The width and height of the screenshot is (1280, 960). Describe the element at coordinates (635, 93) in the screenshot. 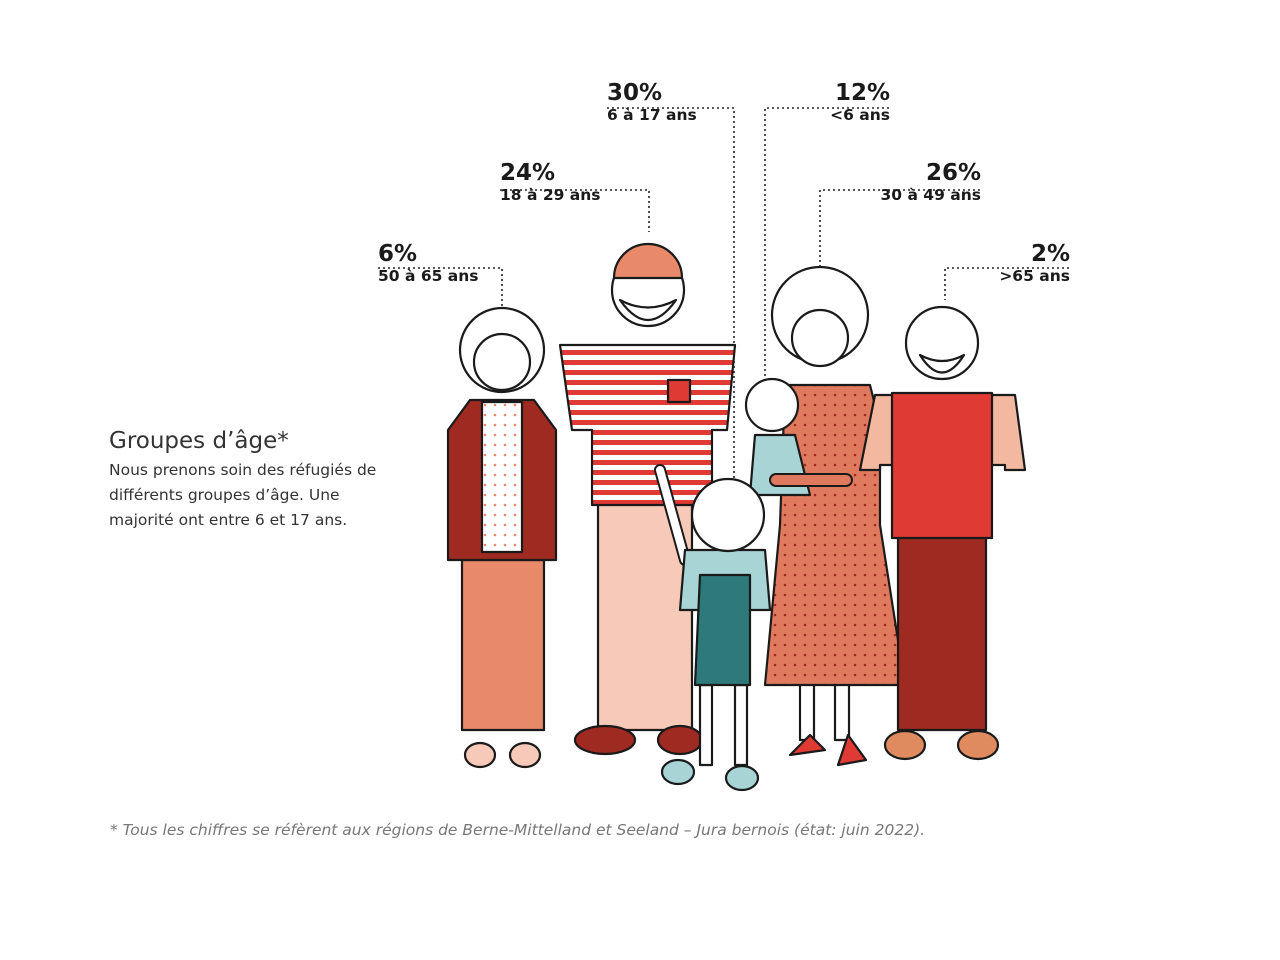

I see `percent-value: 30%` at that location.